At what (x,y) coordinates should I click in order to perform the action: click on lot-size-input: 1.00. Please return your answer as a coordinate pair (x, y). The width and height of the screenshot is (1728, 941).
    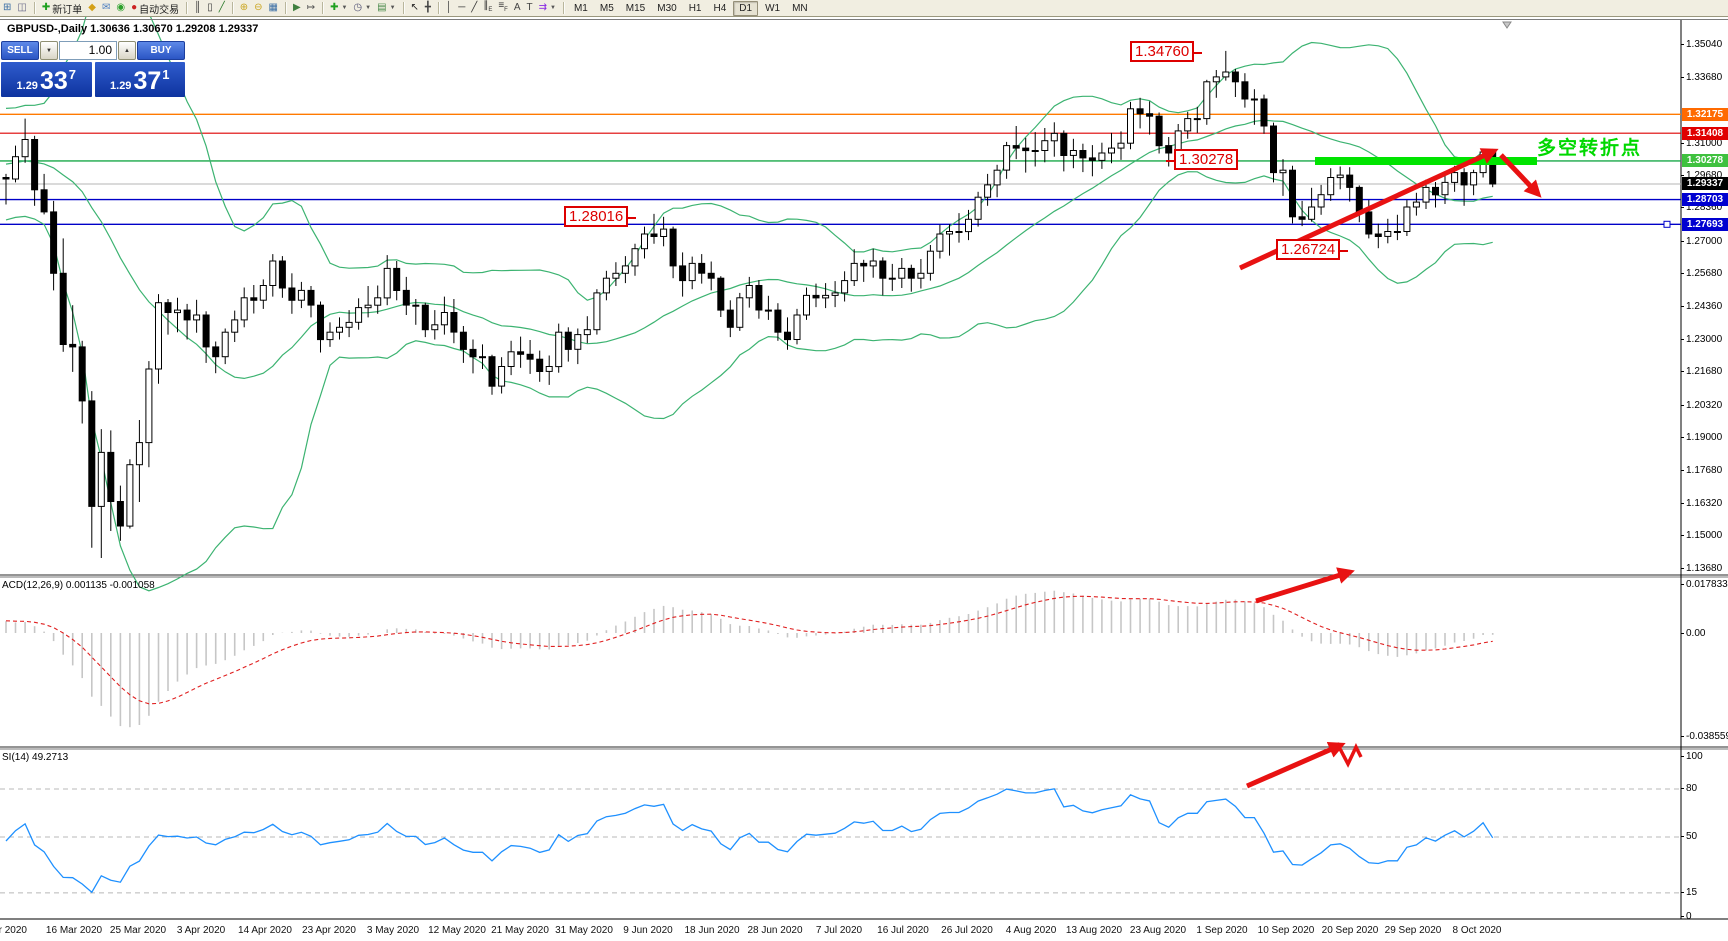
    Looking at the image, I should click on (88, 50).